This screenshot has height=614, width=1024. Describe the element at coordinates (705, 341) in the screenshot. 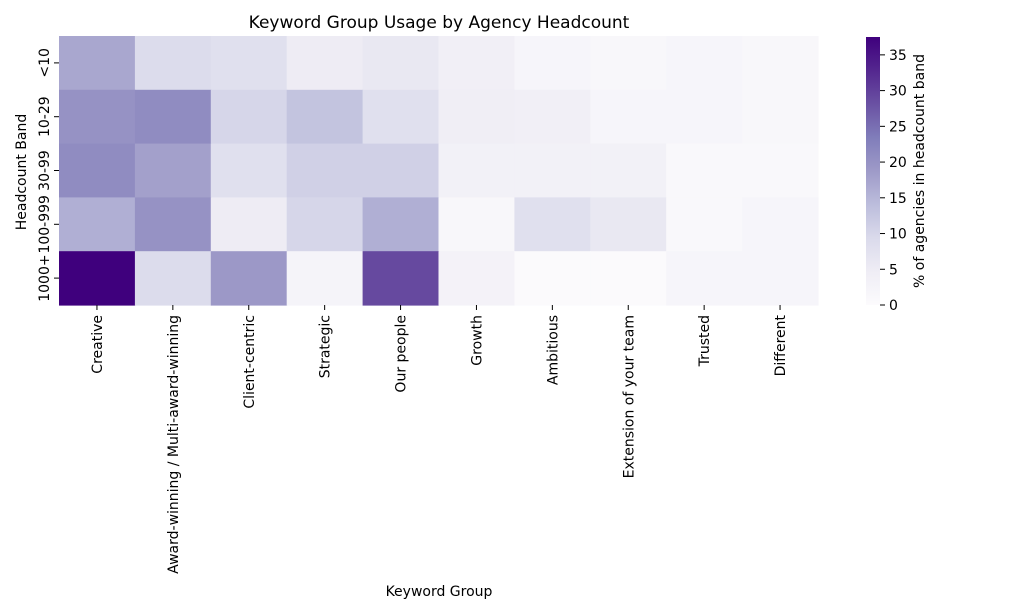

I see `x-tick-label: Trusted` at that location.